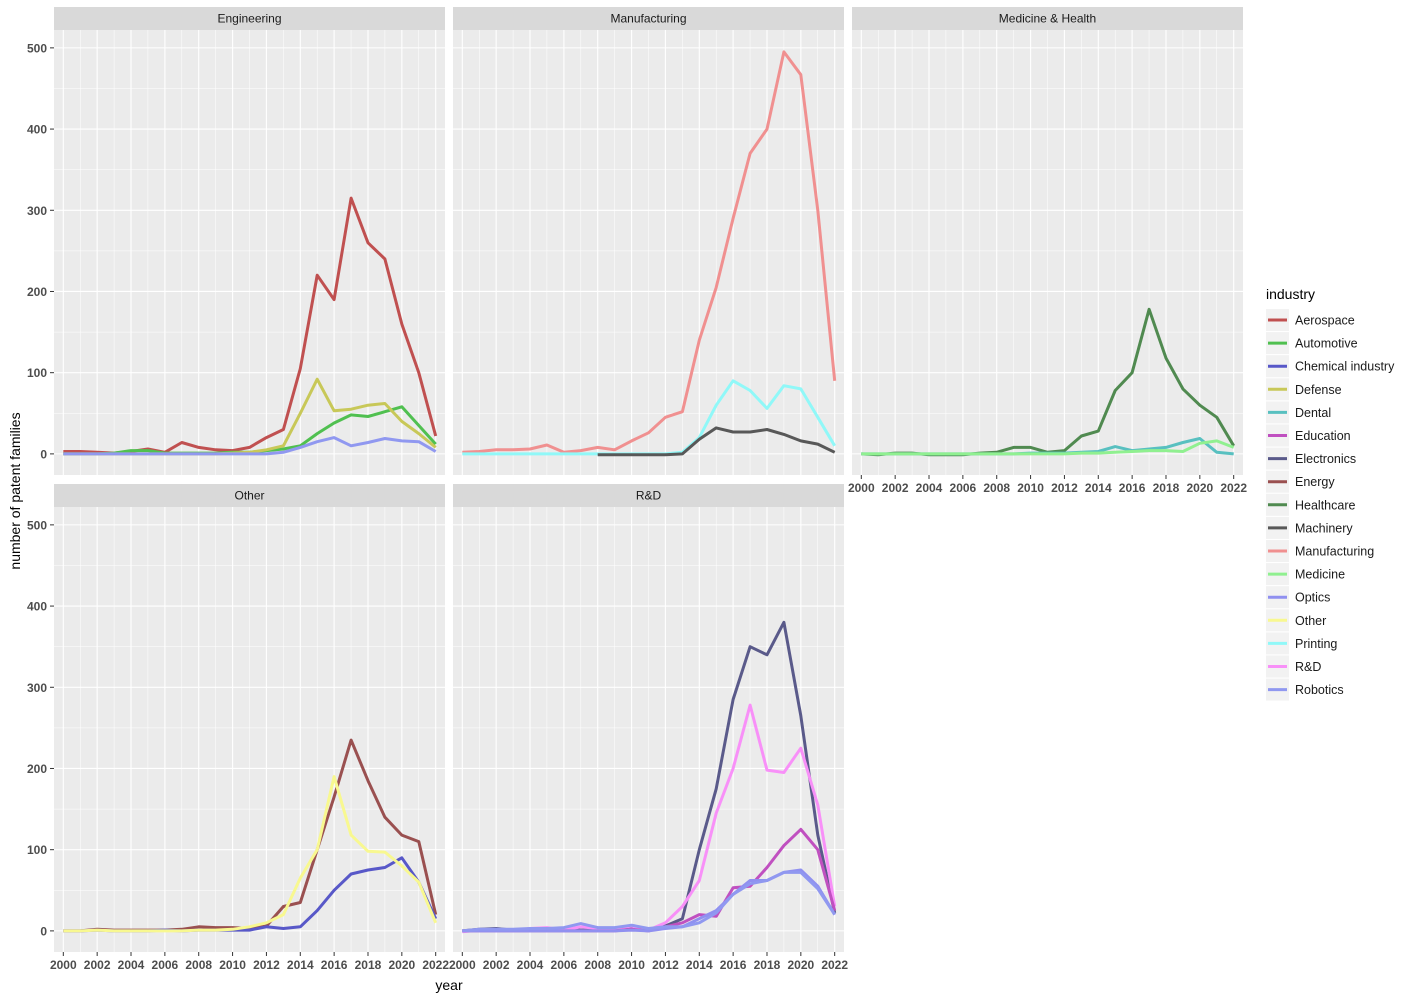  I want to click on facet-strip-other, so click(249, 495).